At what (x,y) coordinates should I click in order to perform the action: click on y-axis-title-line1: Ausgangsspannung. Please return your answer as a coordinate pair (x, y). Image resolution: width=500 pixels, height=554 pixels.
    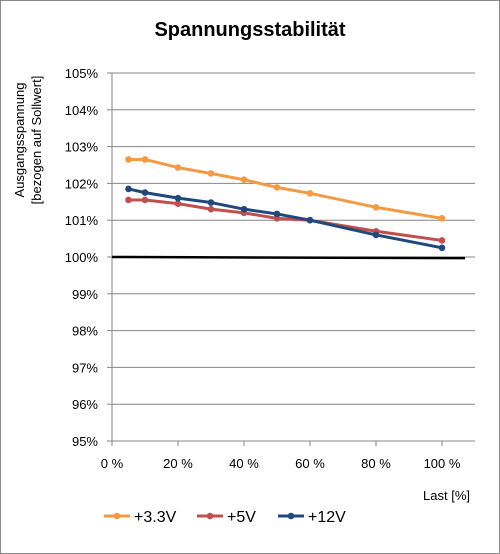
    Looking at the image, I should click on (19, 140).